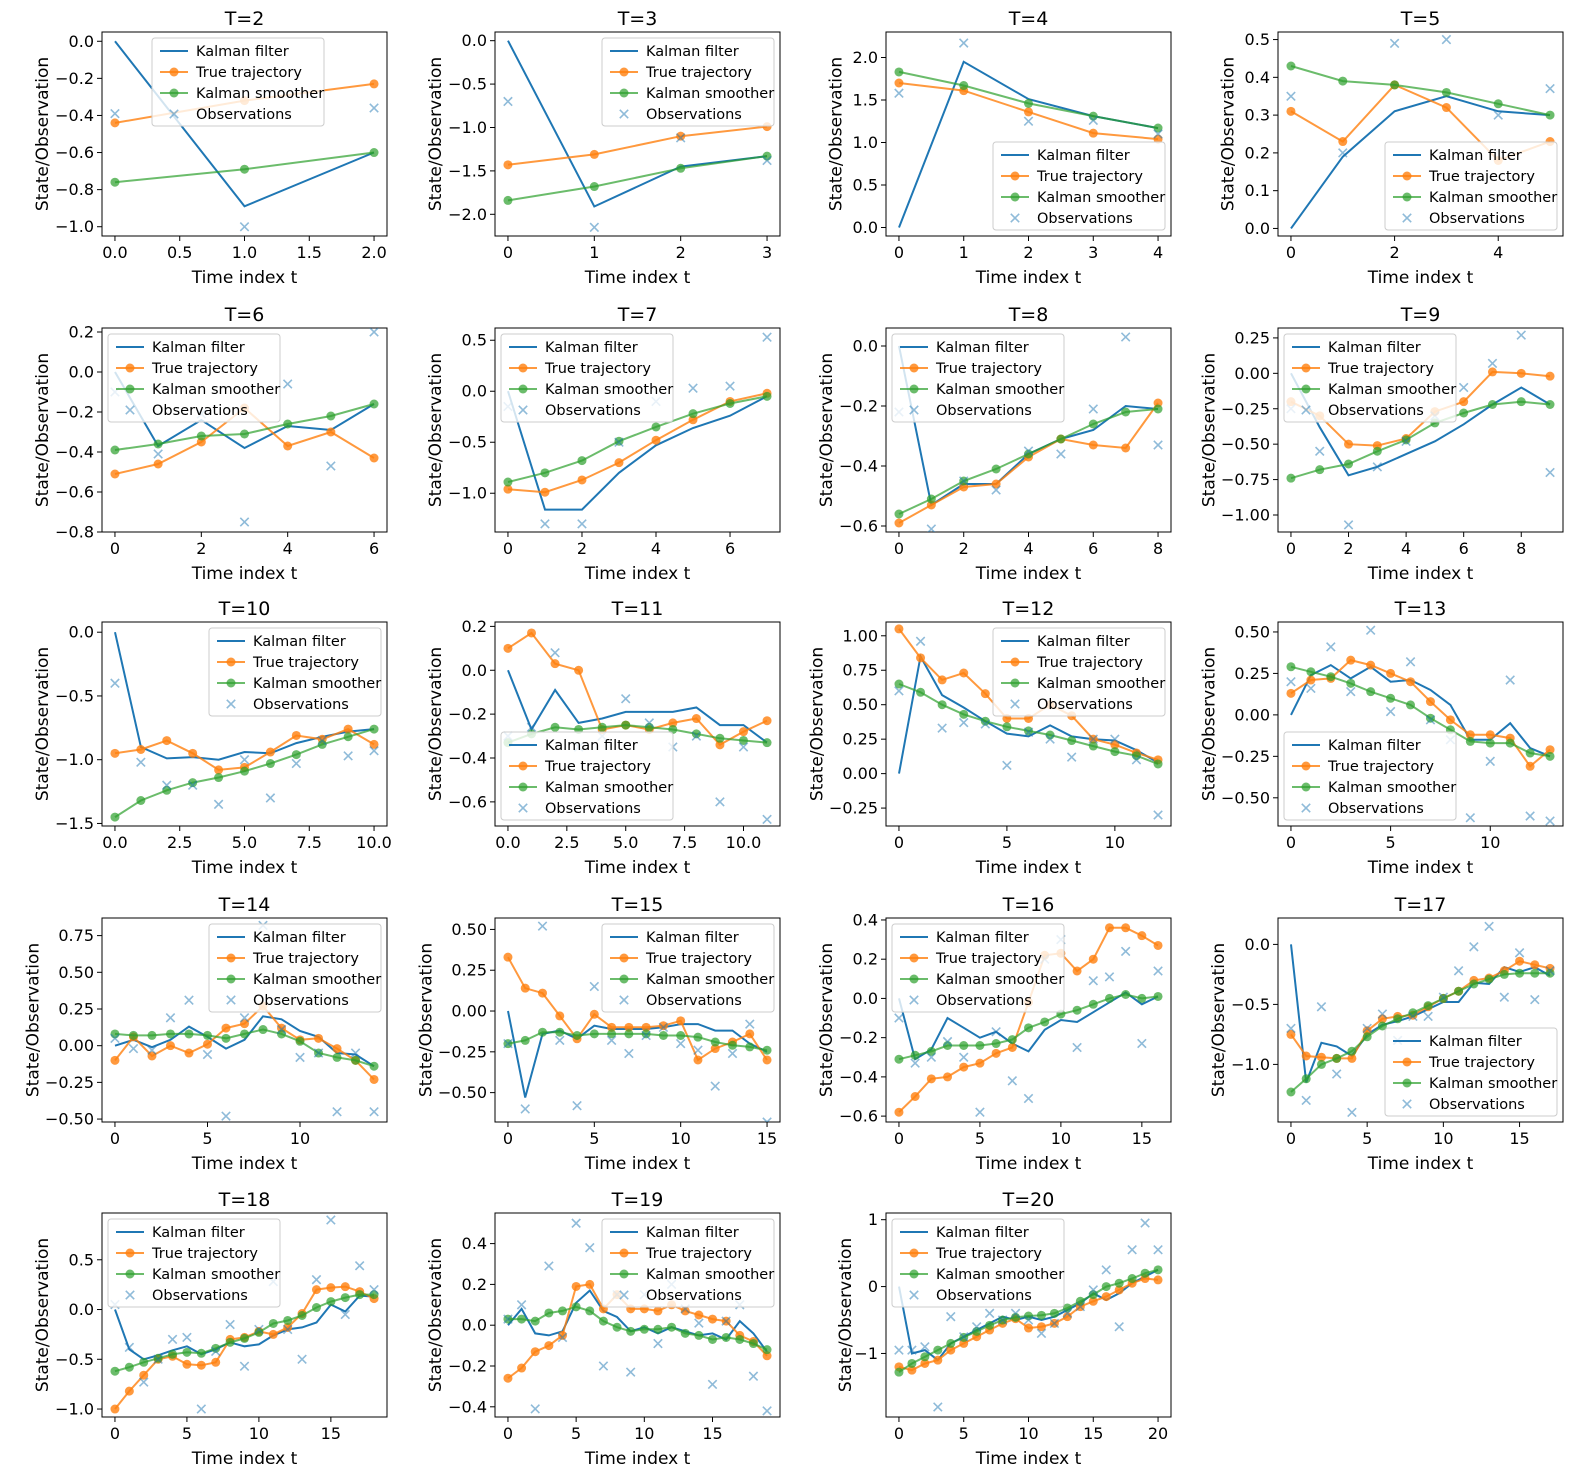 The width and height of the screenshot is (1583, 1483). Describe the element at coordinates (74, 152) in the screenshot. I see `y-tick-label: −0.6` at that location.